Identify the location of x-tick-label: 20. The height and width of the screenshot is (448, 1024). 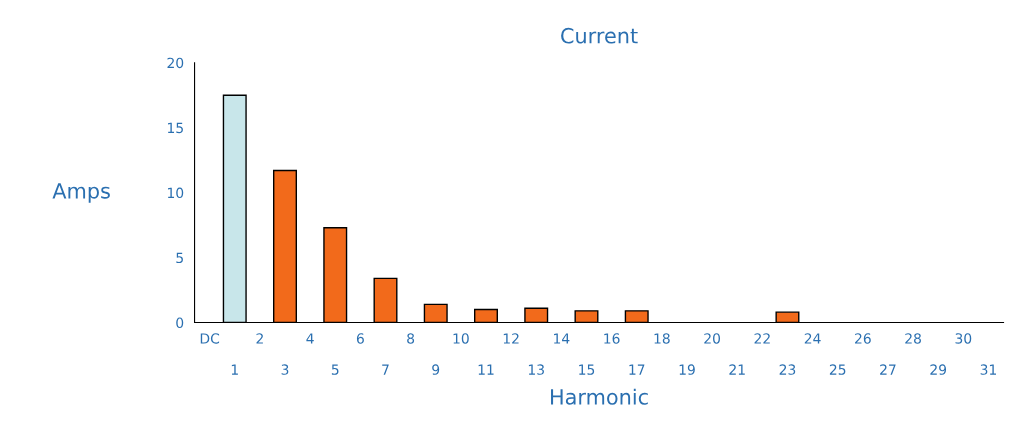
(712, 338).